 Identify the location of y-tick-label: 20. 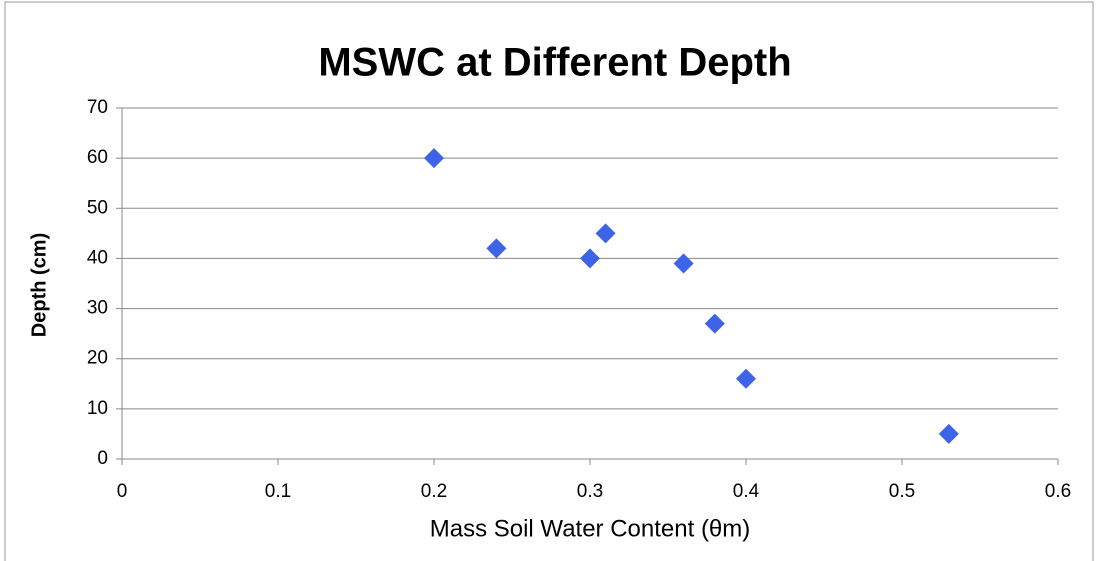
(97, 358).